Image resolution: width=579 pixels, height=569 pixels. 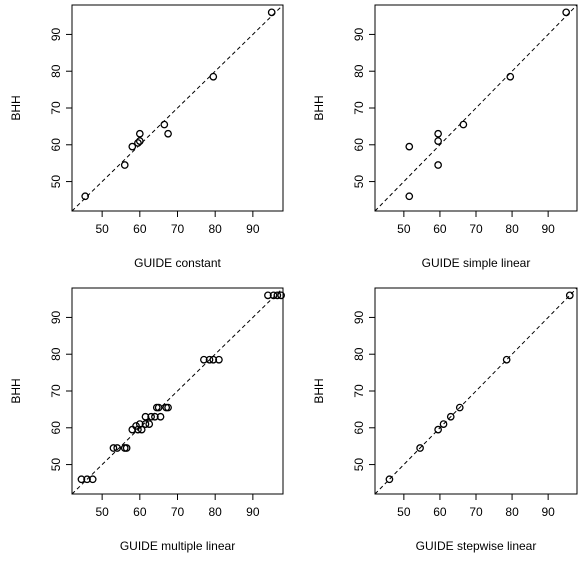 What do you see at coordinates (177, 546) in the screenshot?
I see `x-axis-label: GUIDE multiple linear` at bounding box center [177, 546].